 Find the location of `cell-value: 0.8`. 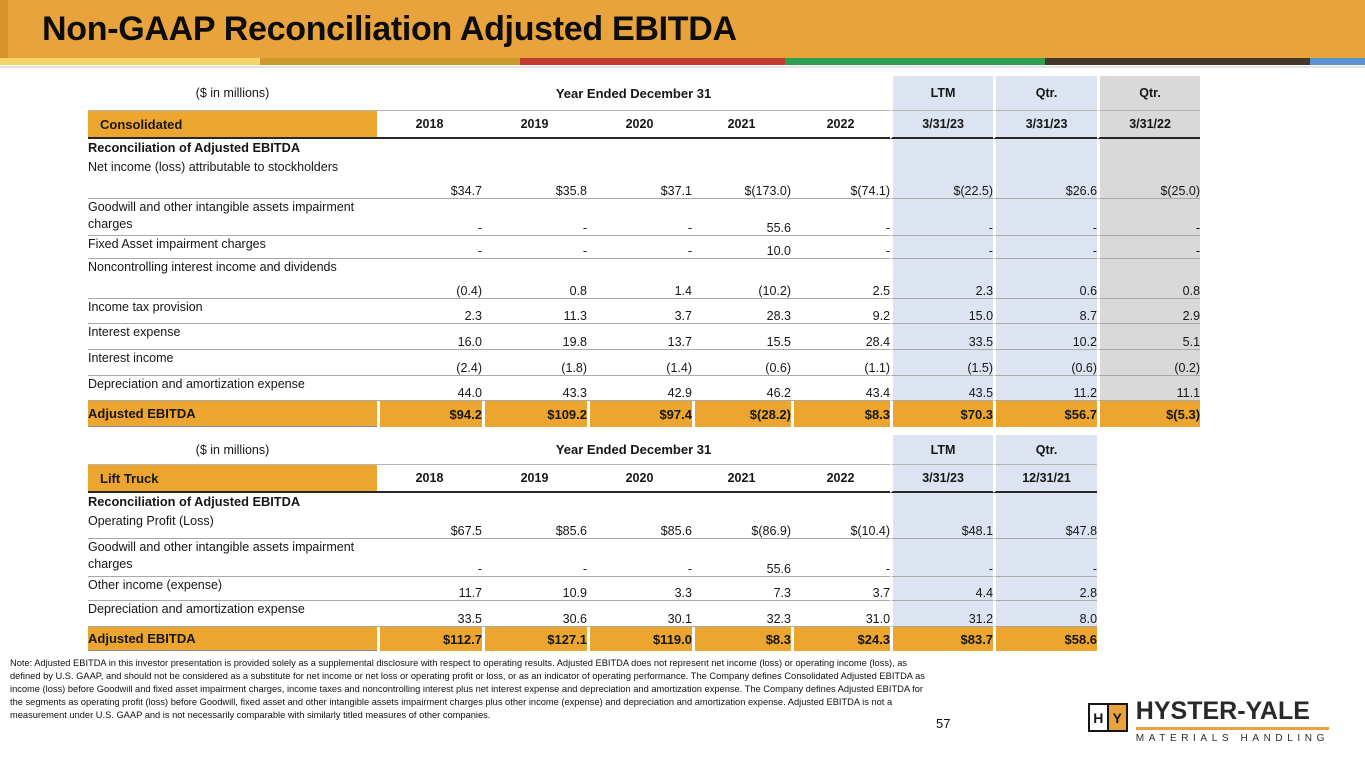

cell-value: 0.8 is located at coordinates (1149, 279).